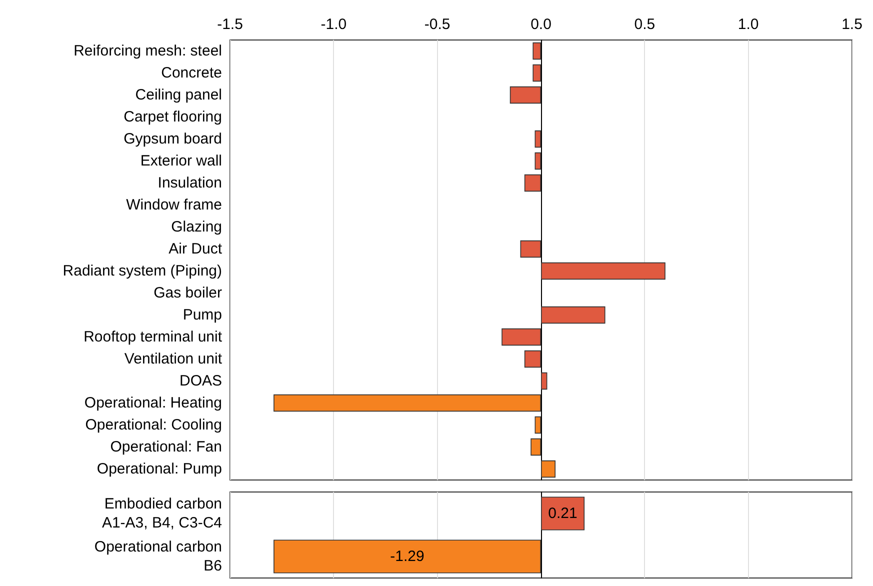 The width and height of the screenshot is (873, 586). I want to click on y-tick-label: Operational: Heating, so click(153, 403).